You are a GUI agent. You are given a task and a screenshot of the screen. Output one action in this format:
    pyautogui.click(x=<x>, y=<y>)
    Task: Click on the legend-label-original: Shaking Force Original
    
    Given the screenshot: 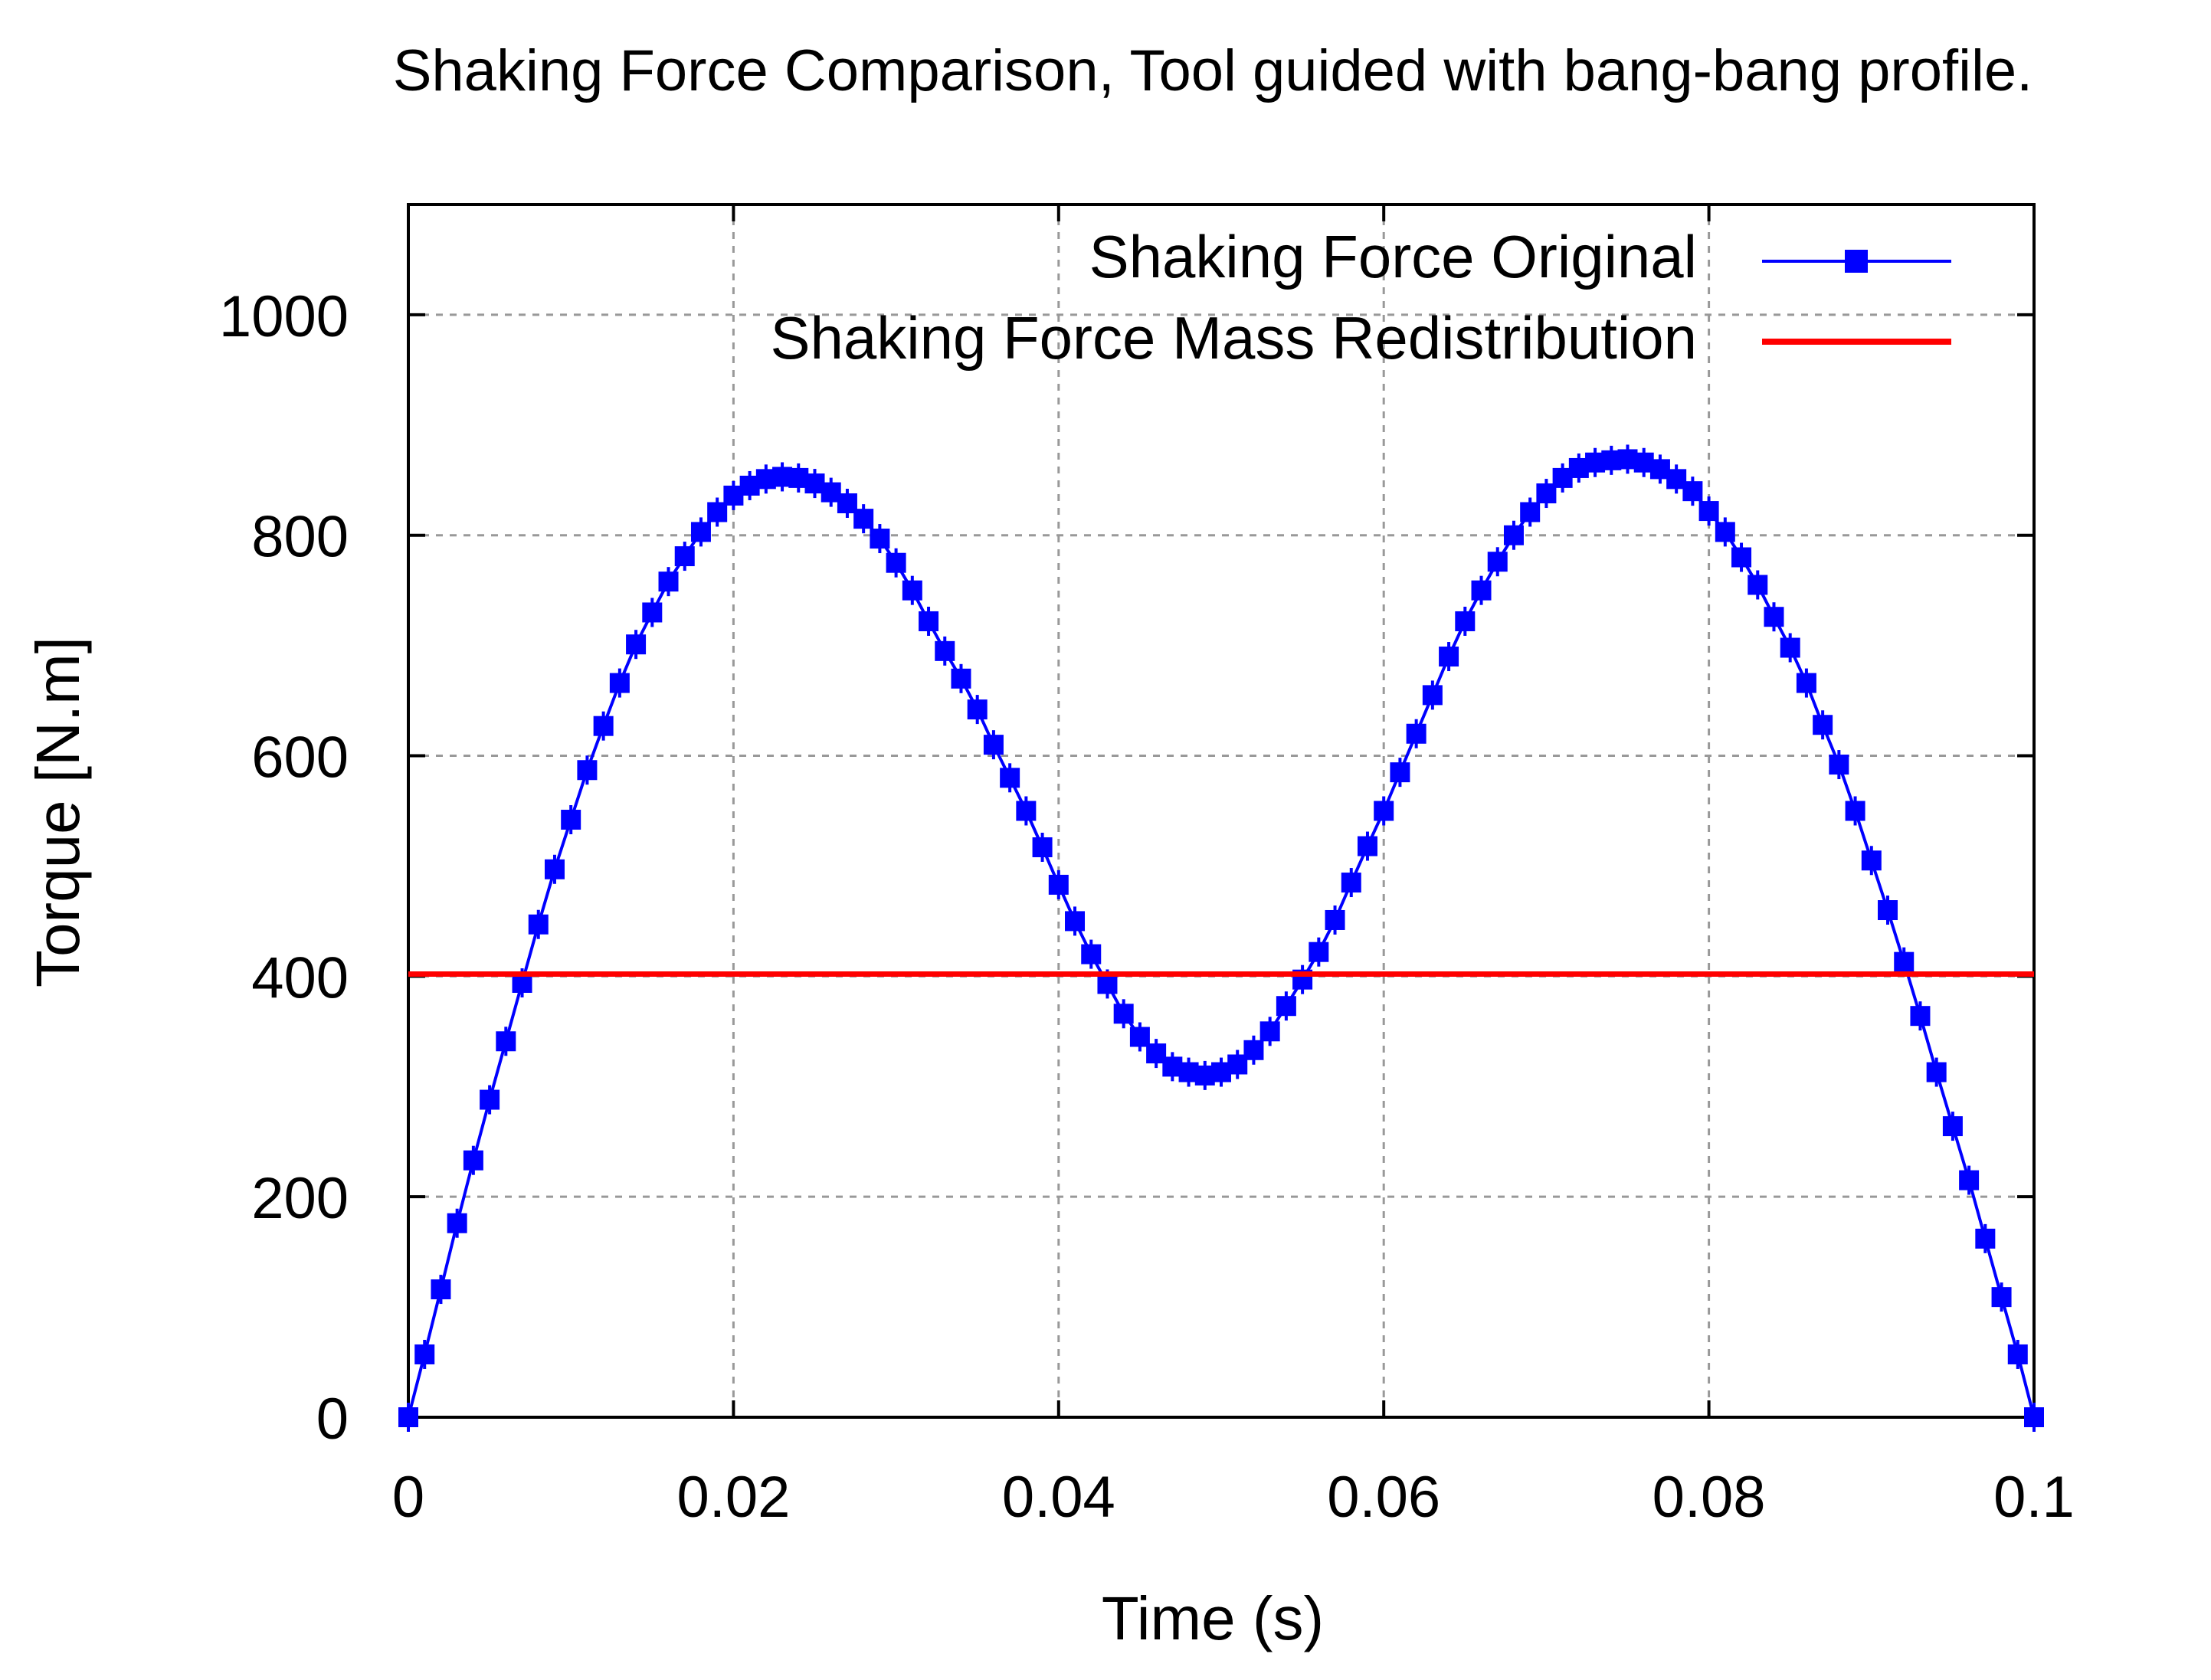 What is the action you would take?
    pyautogui.click(x=1393, y=256)
    